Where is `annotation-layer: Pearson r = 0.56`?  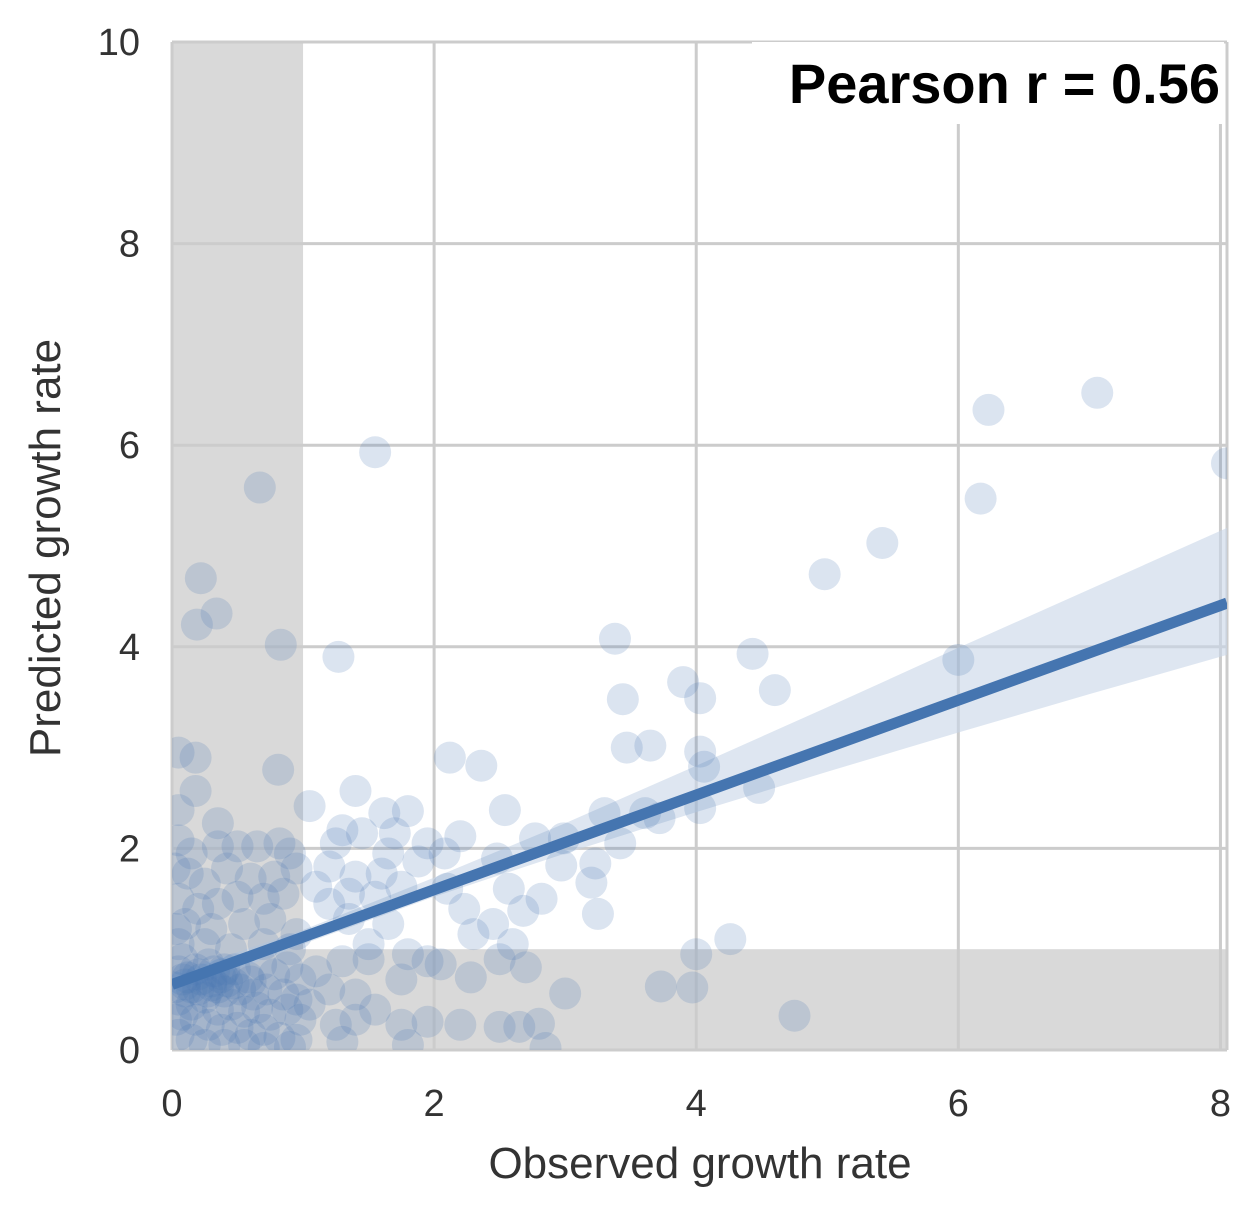
annotation-layer: Pearson r = 0.56 is located at coordinates (988, 83).